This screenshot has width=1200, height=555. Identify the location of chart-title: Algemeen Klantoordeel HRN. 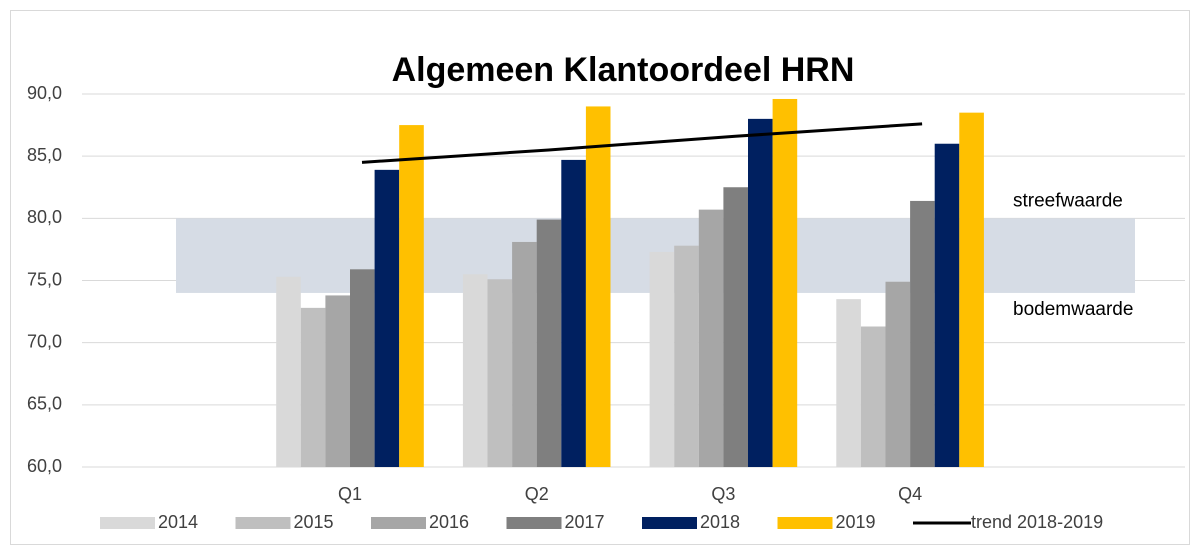
(623, 70).